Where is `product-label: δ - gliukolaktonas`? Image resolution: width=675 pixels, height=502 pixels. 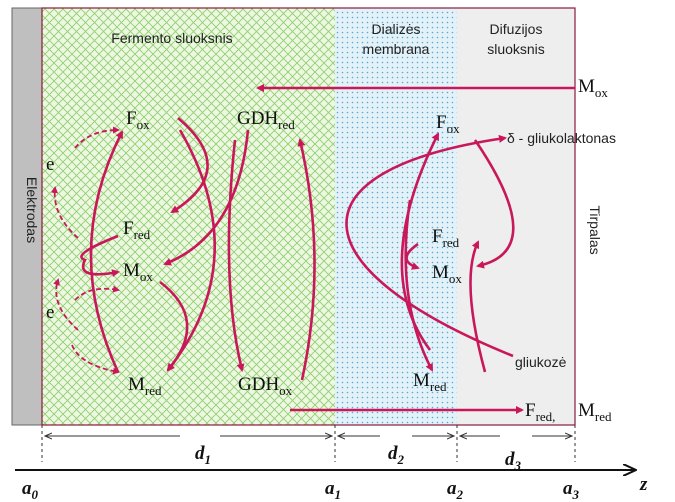 product-label: δ - gliukolaktonas is located at coordinates (561, 138).